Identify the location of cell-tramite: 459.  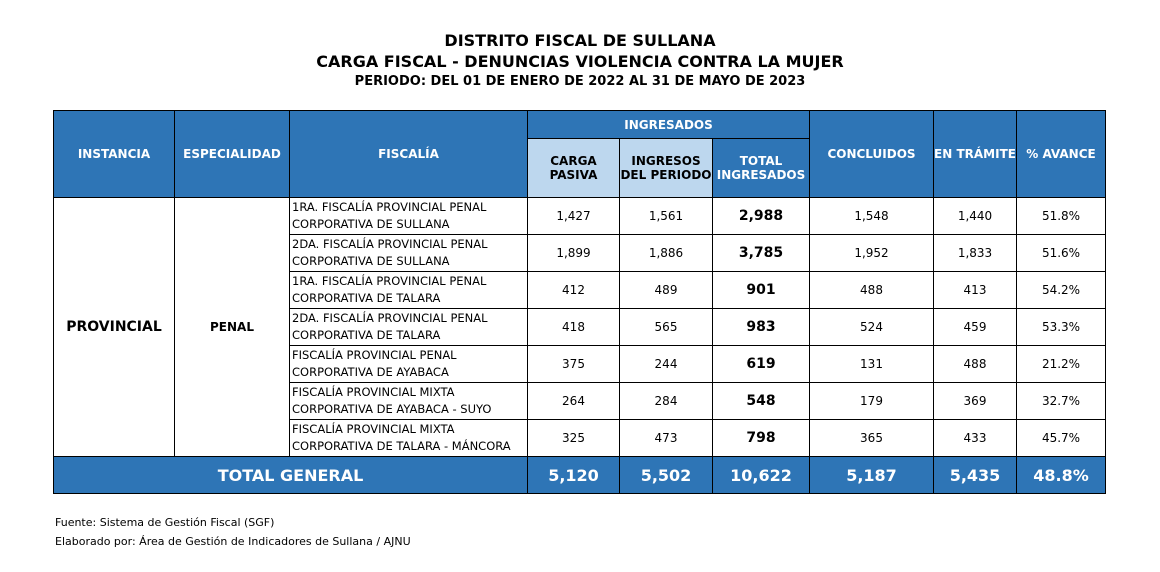
(975, 327).